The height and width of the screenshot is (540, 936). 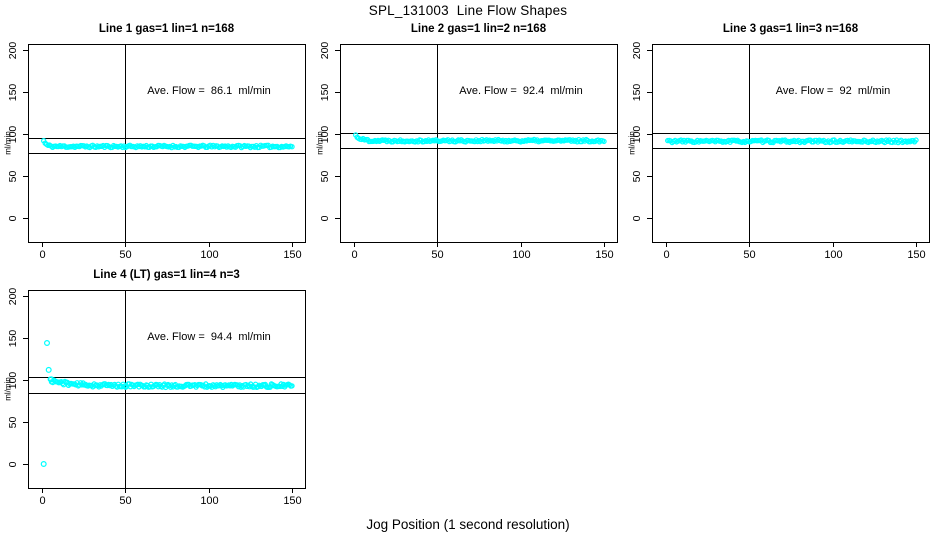 I want to click on figure-title: SPL_131003 Line Flow Shapes, so click(x=468, y=10).